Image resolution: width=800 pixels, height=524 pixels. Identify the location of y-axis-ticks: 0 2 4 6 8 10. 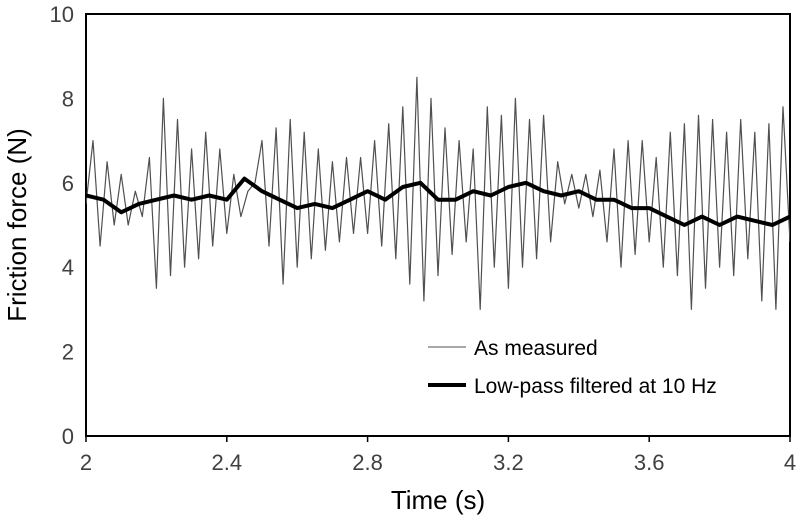
(62, 225).